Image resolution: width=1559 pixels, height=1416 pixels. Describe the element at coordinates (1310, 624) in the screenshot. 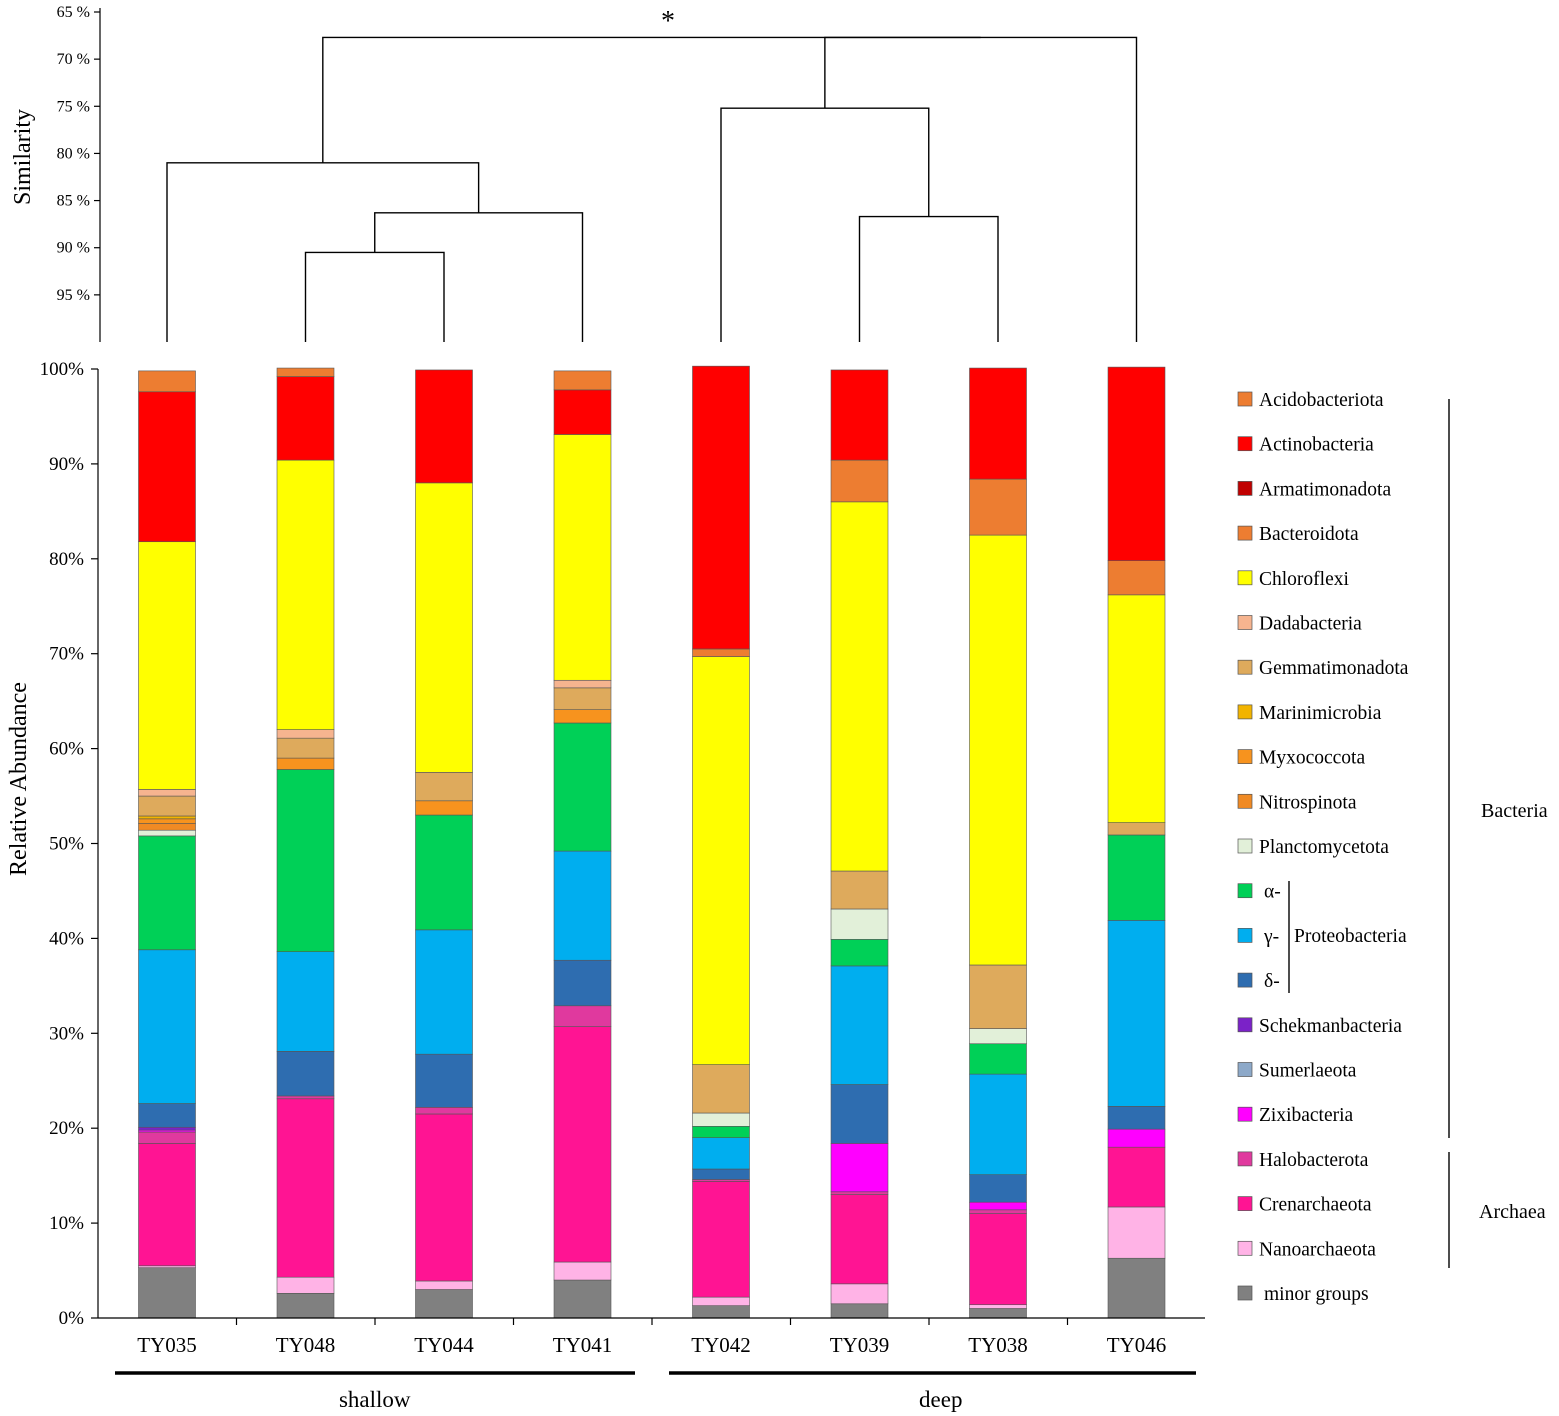

I see `legend-label: Dadabacteria` at that location.